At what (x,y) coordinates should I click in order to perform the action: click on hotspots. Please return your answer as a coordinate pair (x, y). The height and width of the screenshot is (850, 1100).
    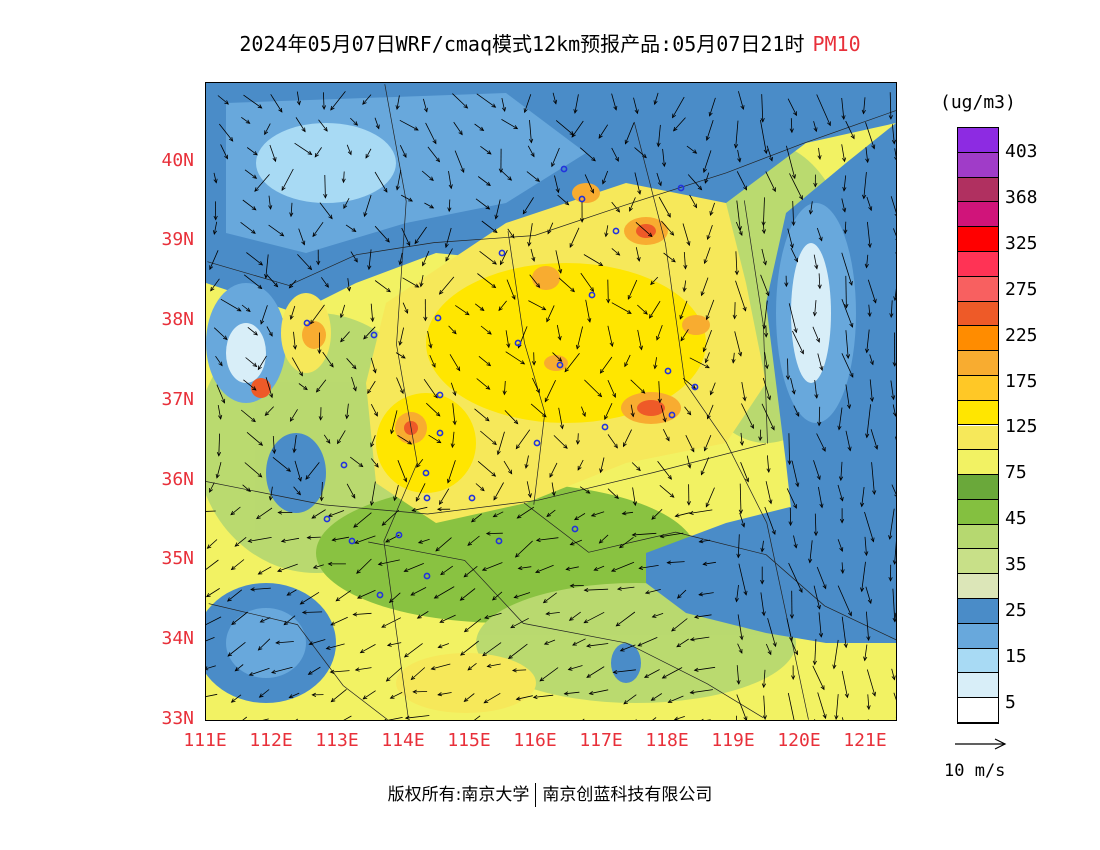
    Looking at the image, I should click on (480, 313).